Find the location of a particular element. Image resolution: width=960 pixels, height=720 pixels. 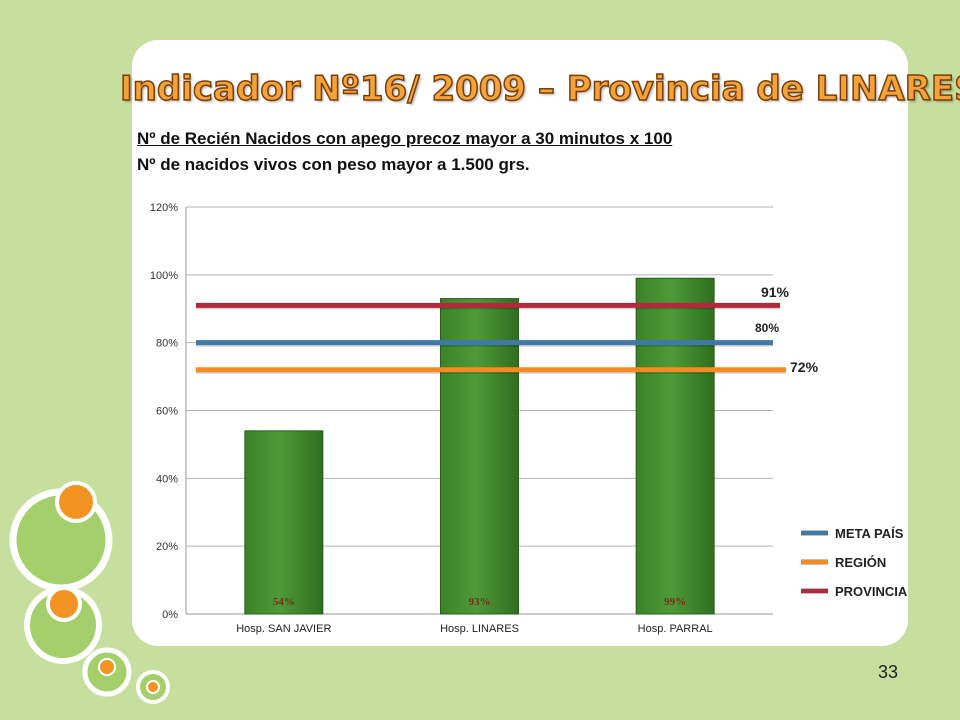

y-tick-label: 120% is located at coordinates (164, 208).